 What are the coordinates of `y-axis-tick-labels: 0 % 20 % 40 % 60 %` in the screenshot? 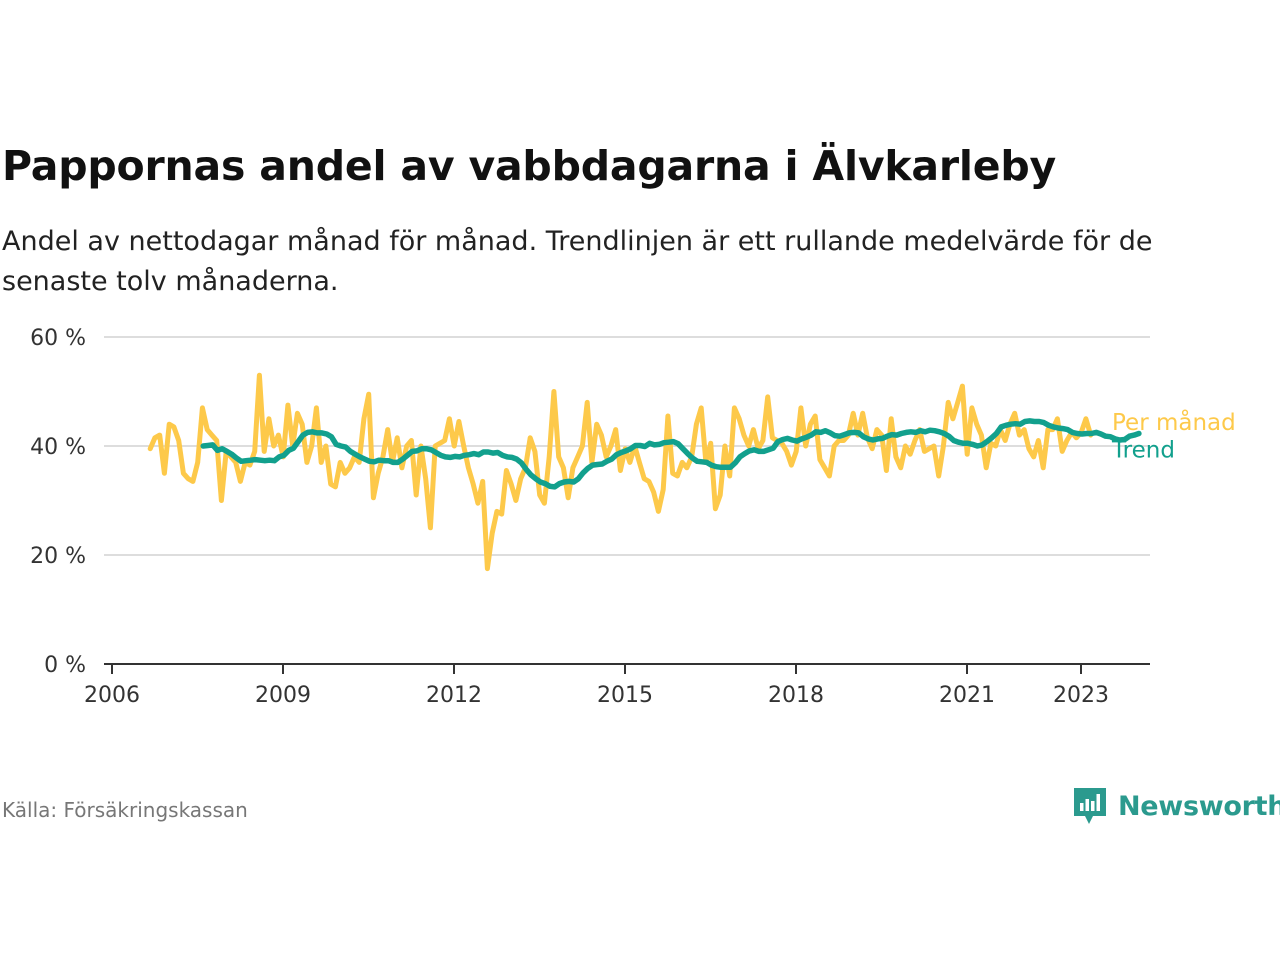 It's located at (58, 502).